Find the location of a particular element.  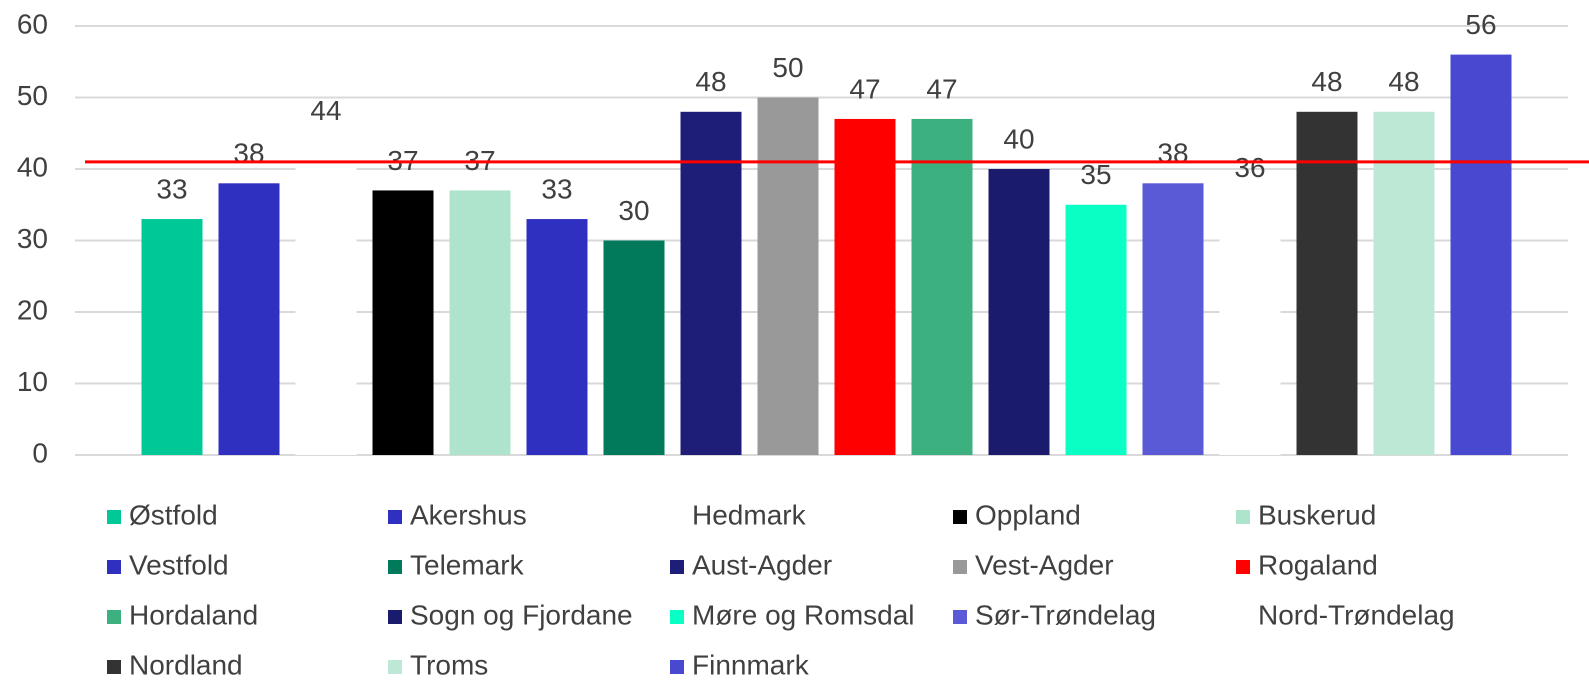

data-label: 40 is located at coordinates (1018, 138).